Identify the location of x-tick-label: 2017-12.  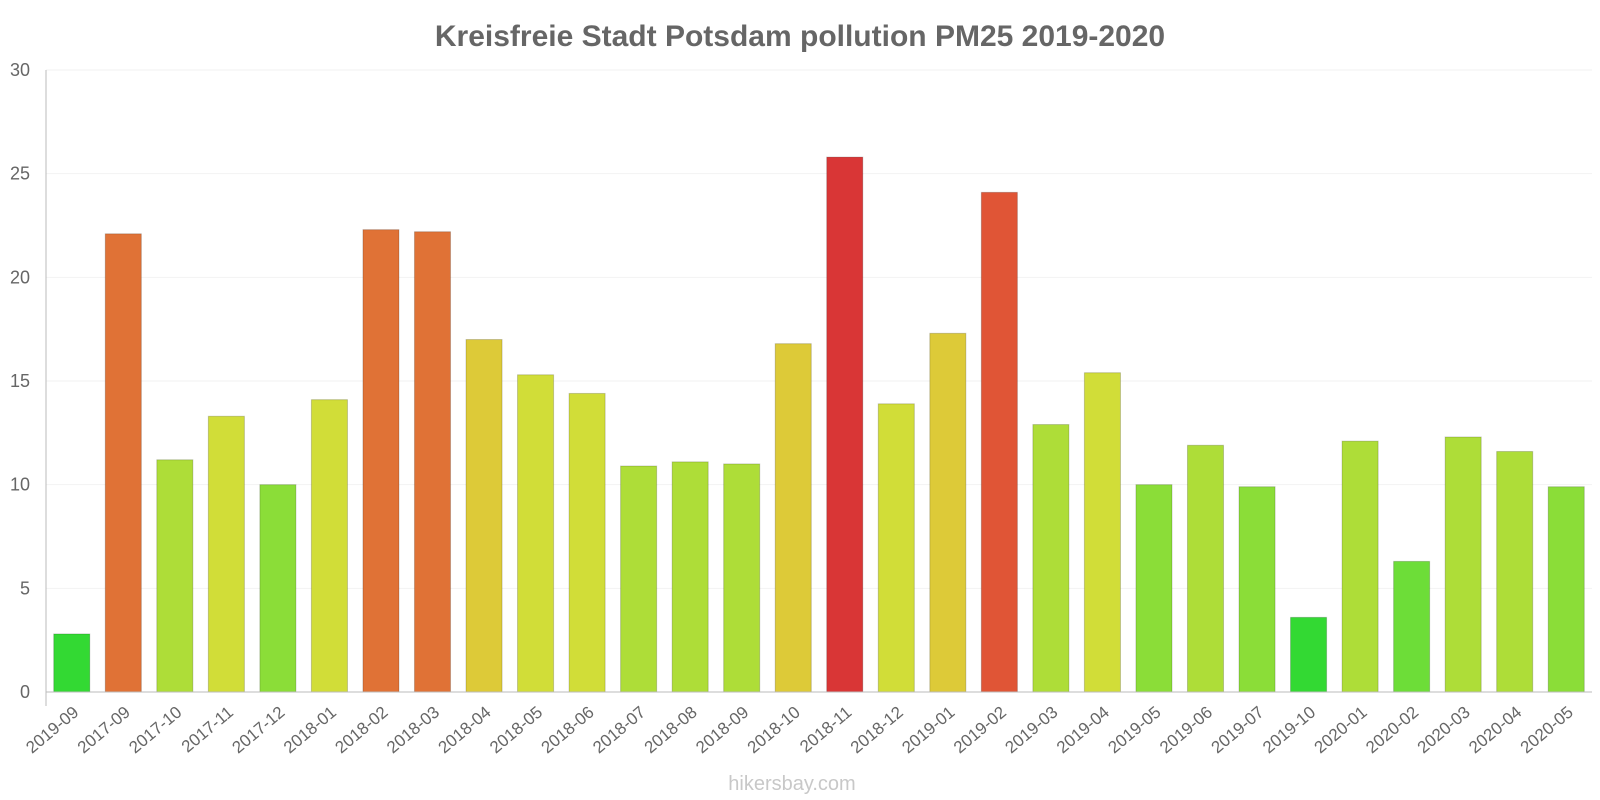
(258, 730).